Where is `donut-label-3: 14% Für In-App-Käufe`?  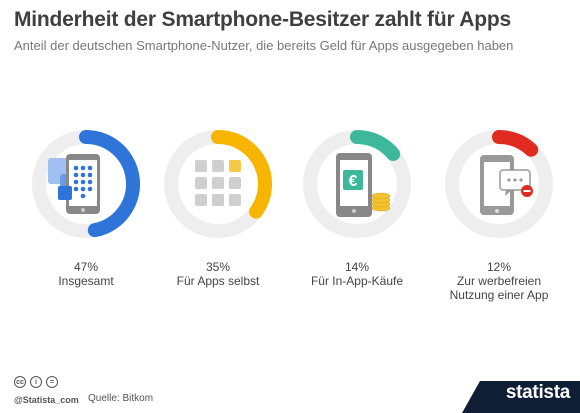 donut-label-3: 14% Für In-App-Käufe is located at coordinates (357, 274).